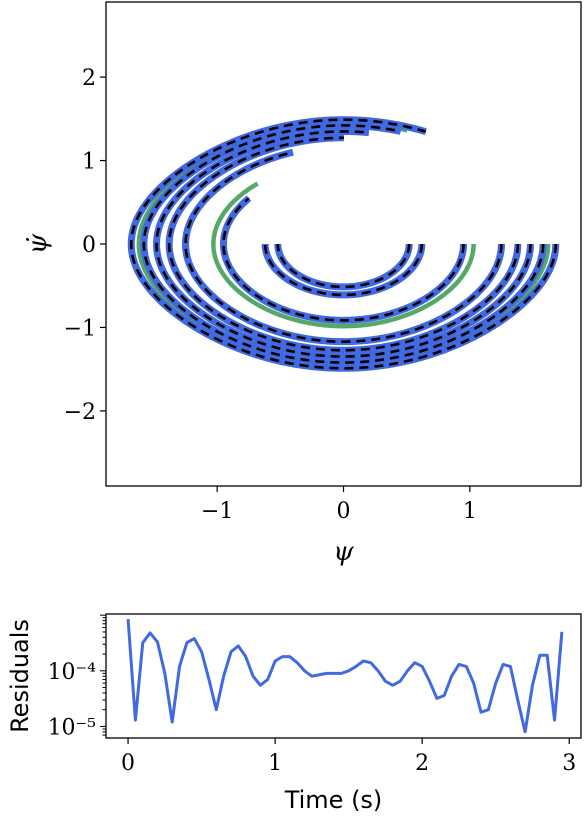 This screenshot has height=816, width=586. What do you see at coordinates (72, 672) in the screenshot?
I see `residual-tick-label: 10⁻⁴` at bounding box center [72, 672].